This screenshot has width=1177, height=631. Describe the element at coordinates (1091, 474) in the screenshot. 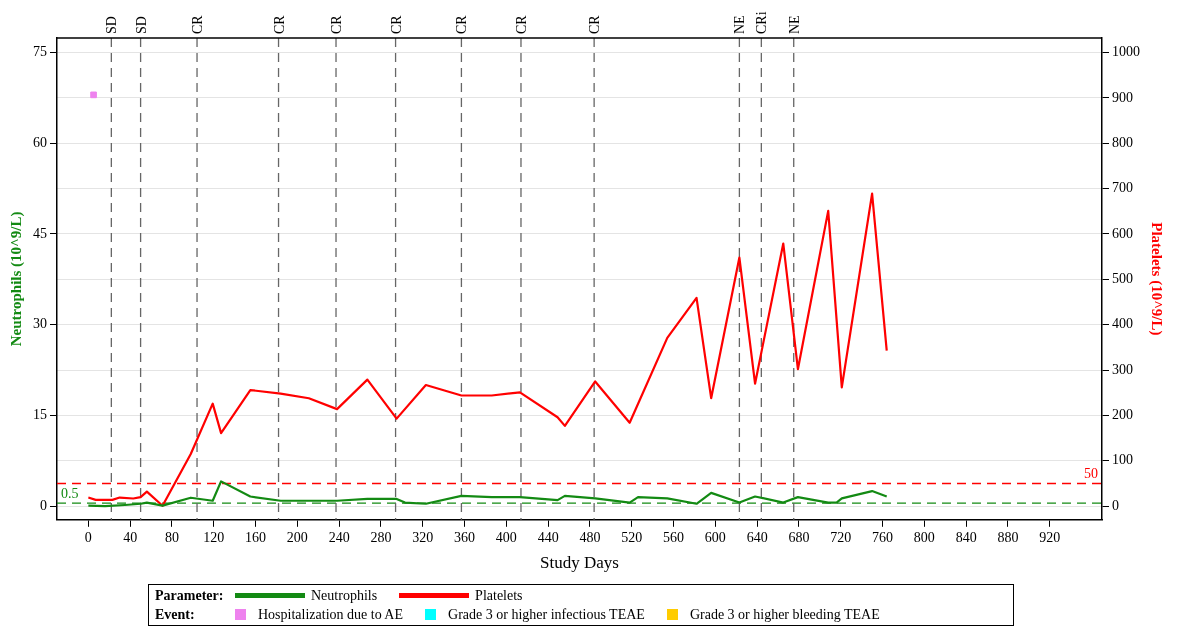

I see `ref-line-label: 50` at that location.